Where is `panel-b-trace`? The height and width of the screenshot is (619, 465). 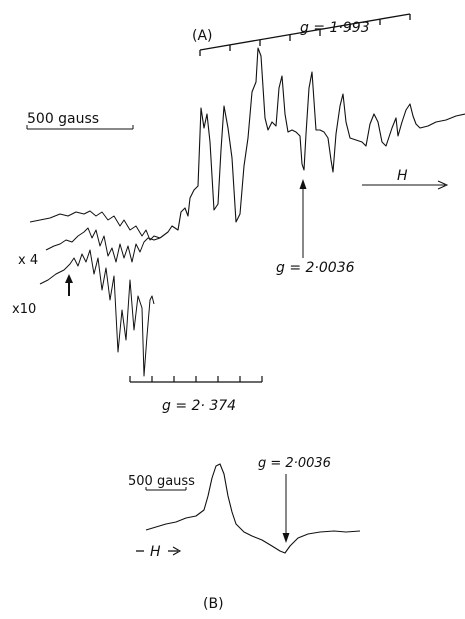 panel-b-trace is located at coordinates (253, 508).